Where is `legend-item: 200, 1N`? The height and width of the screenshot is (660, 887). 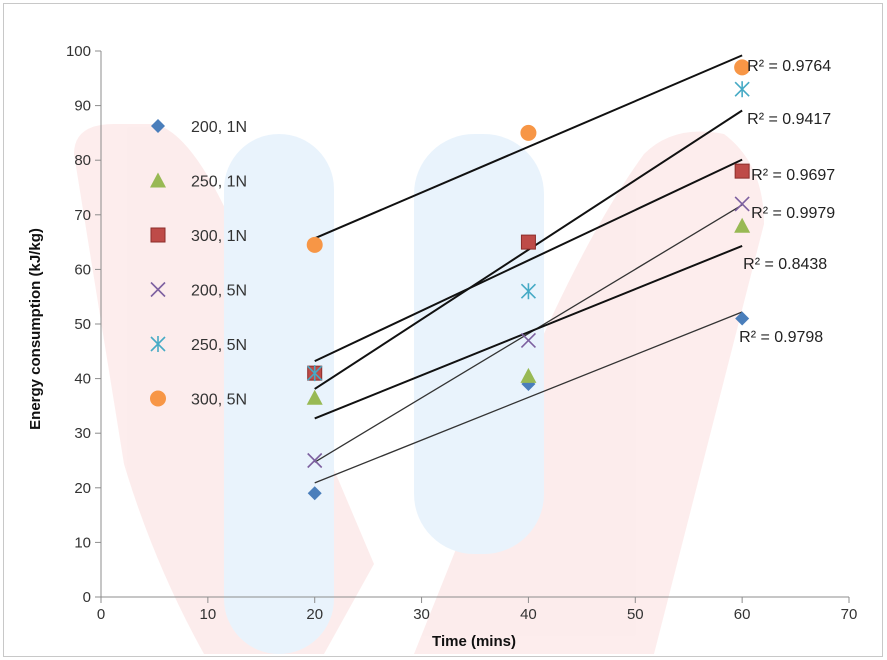 legend-item: 200, 1N is located at coordinates (199, 127).